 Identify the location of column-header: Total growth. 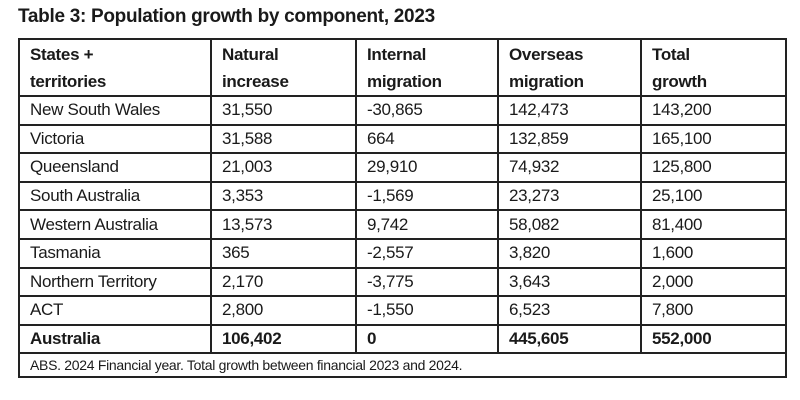
(713, 67).